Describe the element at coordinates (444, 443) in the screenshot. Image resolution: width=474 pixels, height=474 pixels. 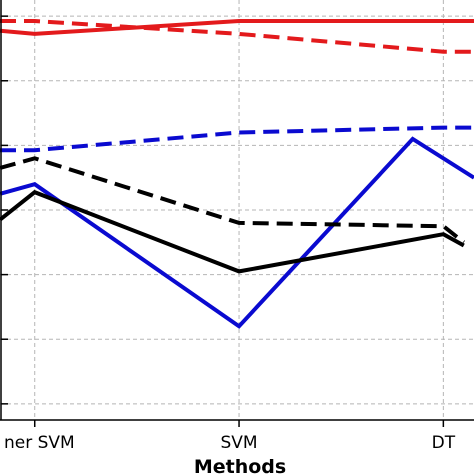
I see `x-tick-label-2: DT` at that location.